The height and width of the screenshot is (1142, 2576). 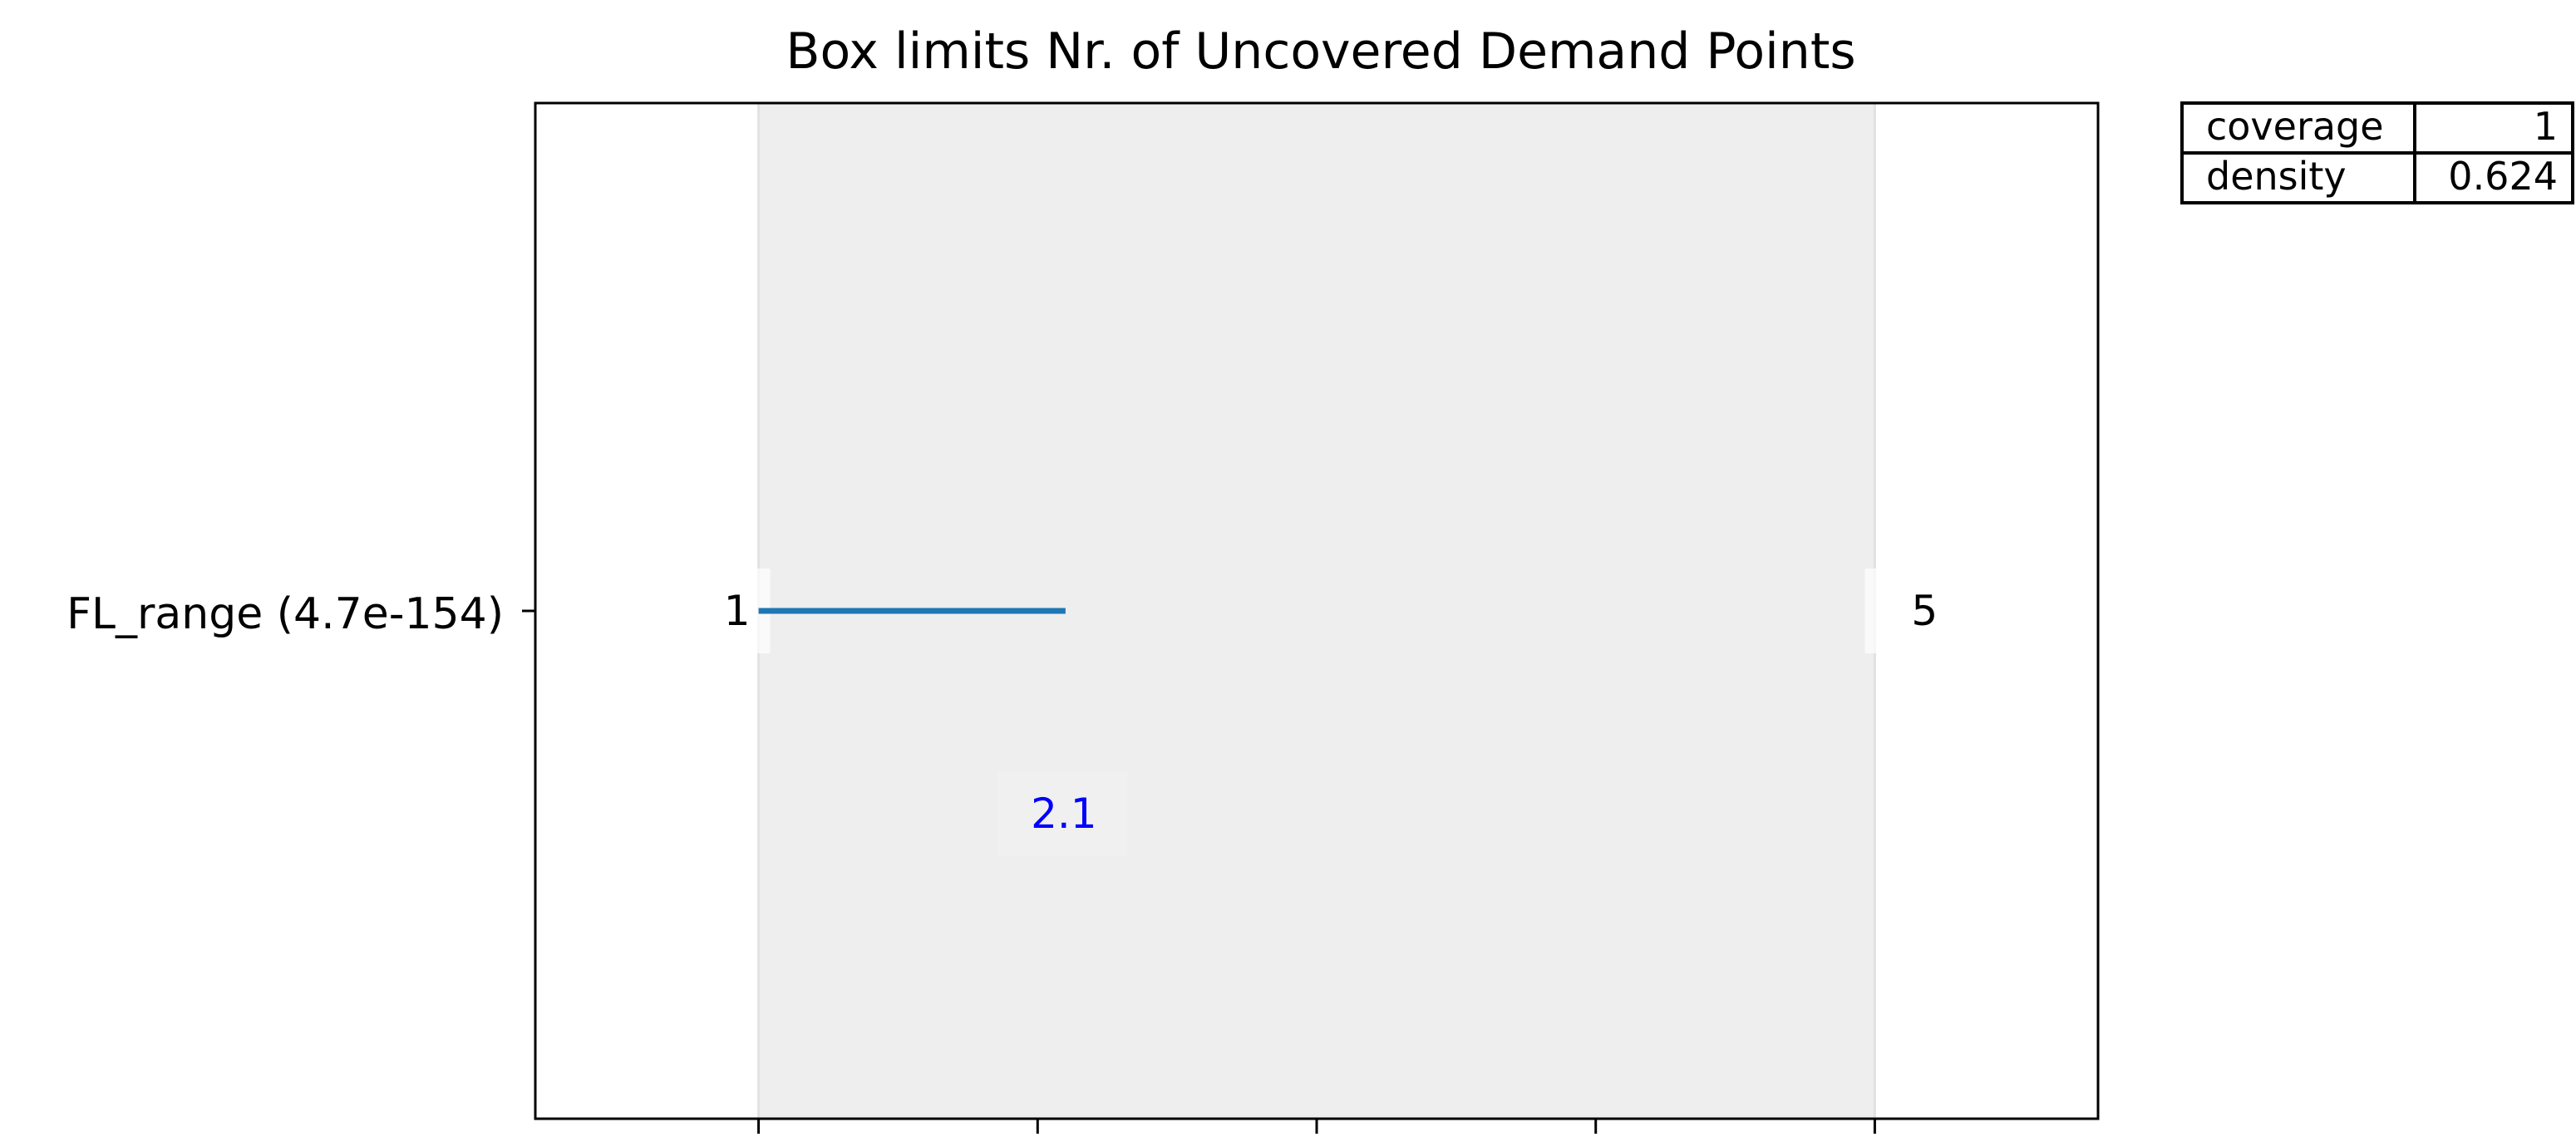 I want to click on stats-table: coverage 1 density 0.624, so click(x=2377, y=152).